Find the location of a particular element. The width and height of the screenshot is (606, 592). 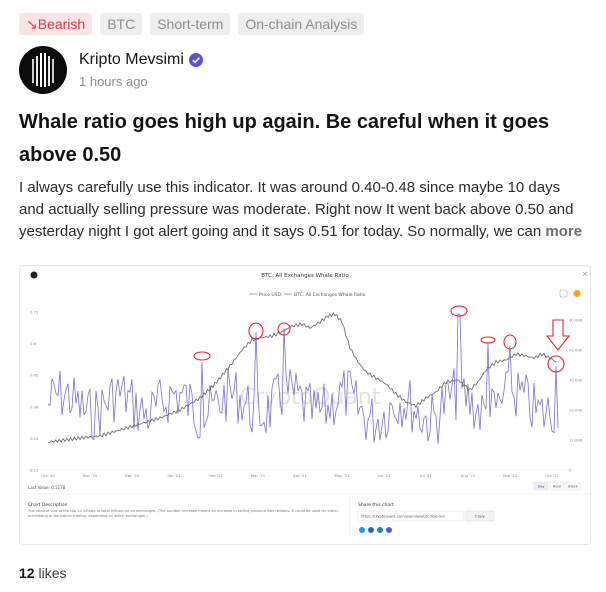

share-url-field is located at coordinates (411, 516).